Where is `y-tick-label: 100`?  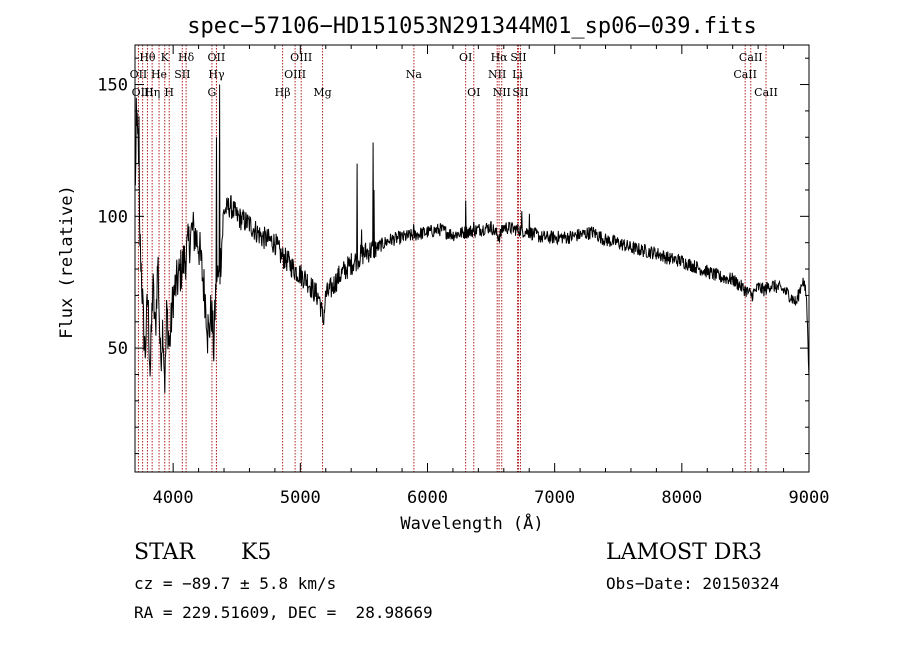
y-tick-label: 100 is located at coordinates (112, 217).